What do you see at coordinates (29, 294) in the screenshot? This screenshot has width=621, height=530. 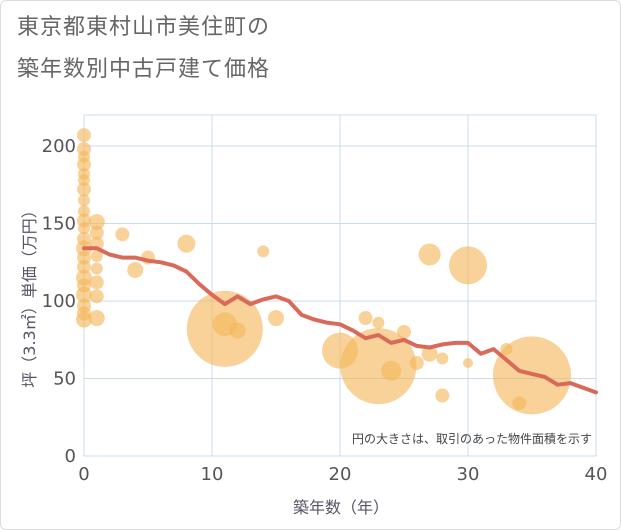 I see `y-axis-label: 坪（3.3㎡）単価（万円）` at bounding box center [29, 294].